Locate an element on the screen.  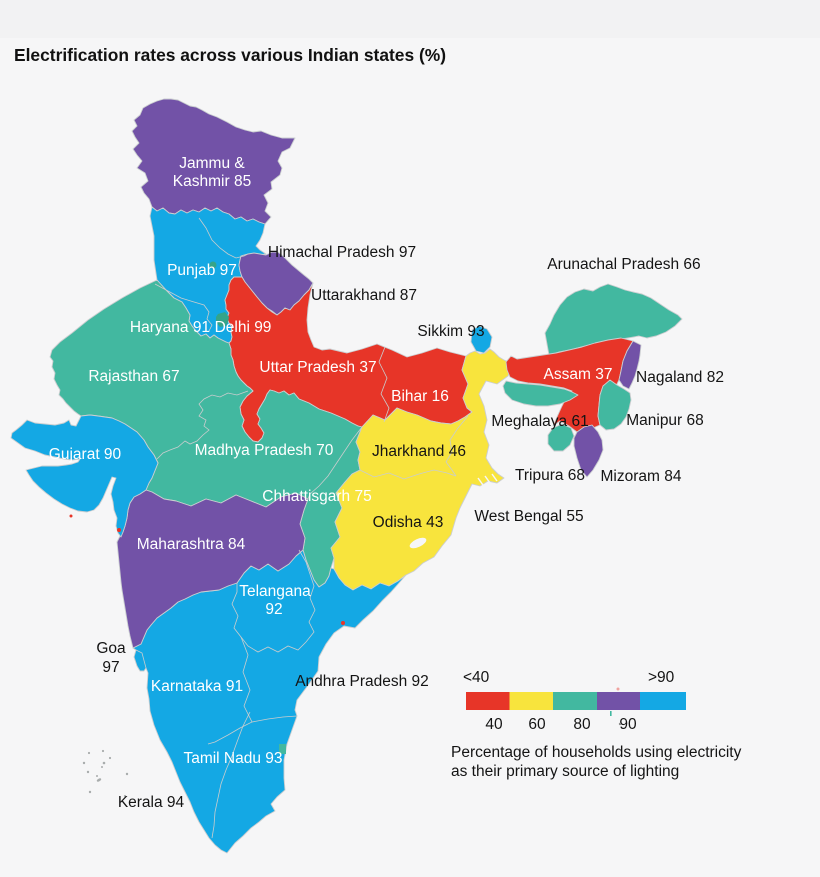
svg-text: Jammu & is located at coordinates (212, 163).